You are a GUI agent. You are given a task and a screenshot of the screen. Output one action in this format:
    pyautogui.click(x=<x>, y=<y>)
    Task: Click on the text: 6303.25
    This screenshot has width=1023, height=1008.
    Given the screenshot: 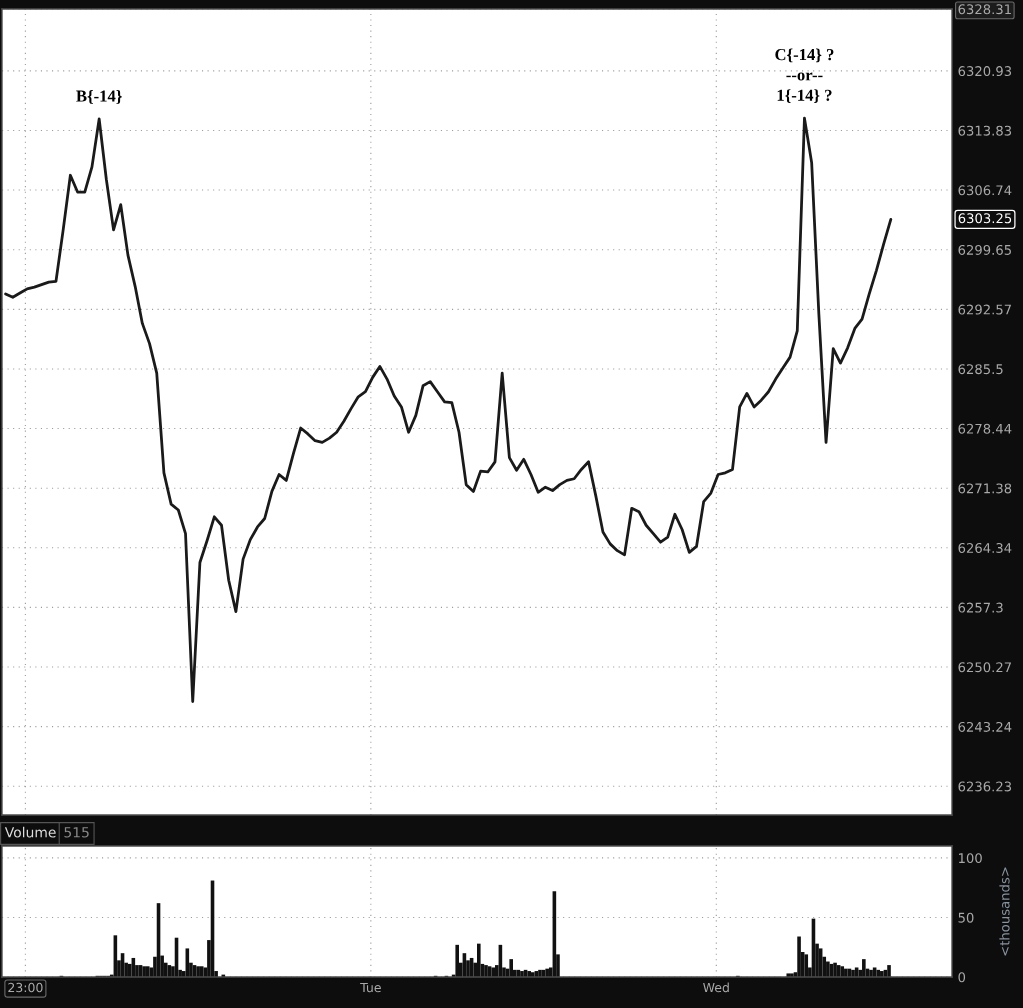 What is the action you would take?
    pyautogui.click(x=985, y=218)
    